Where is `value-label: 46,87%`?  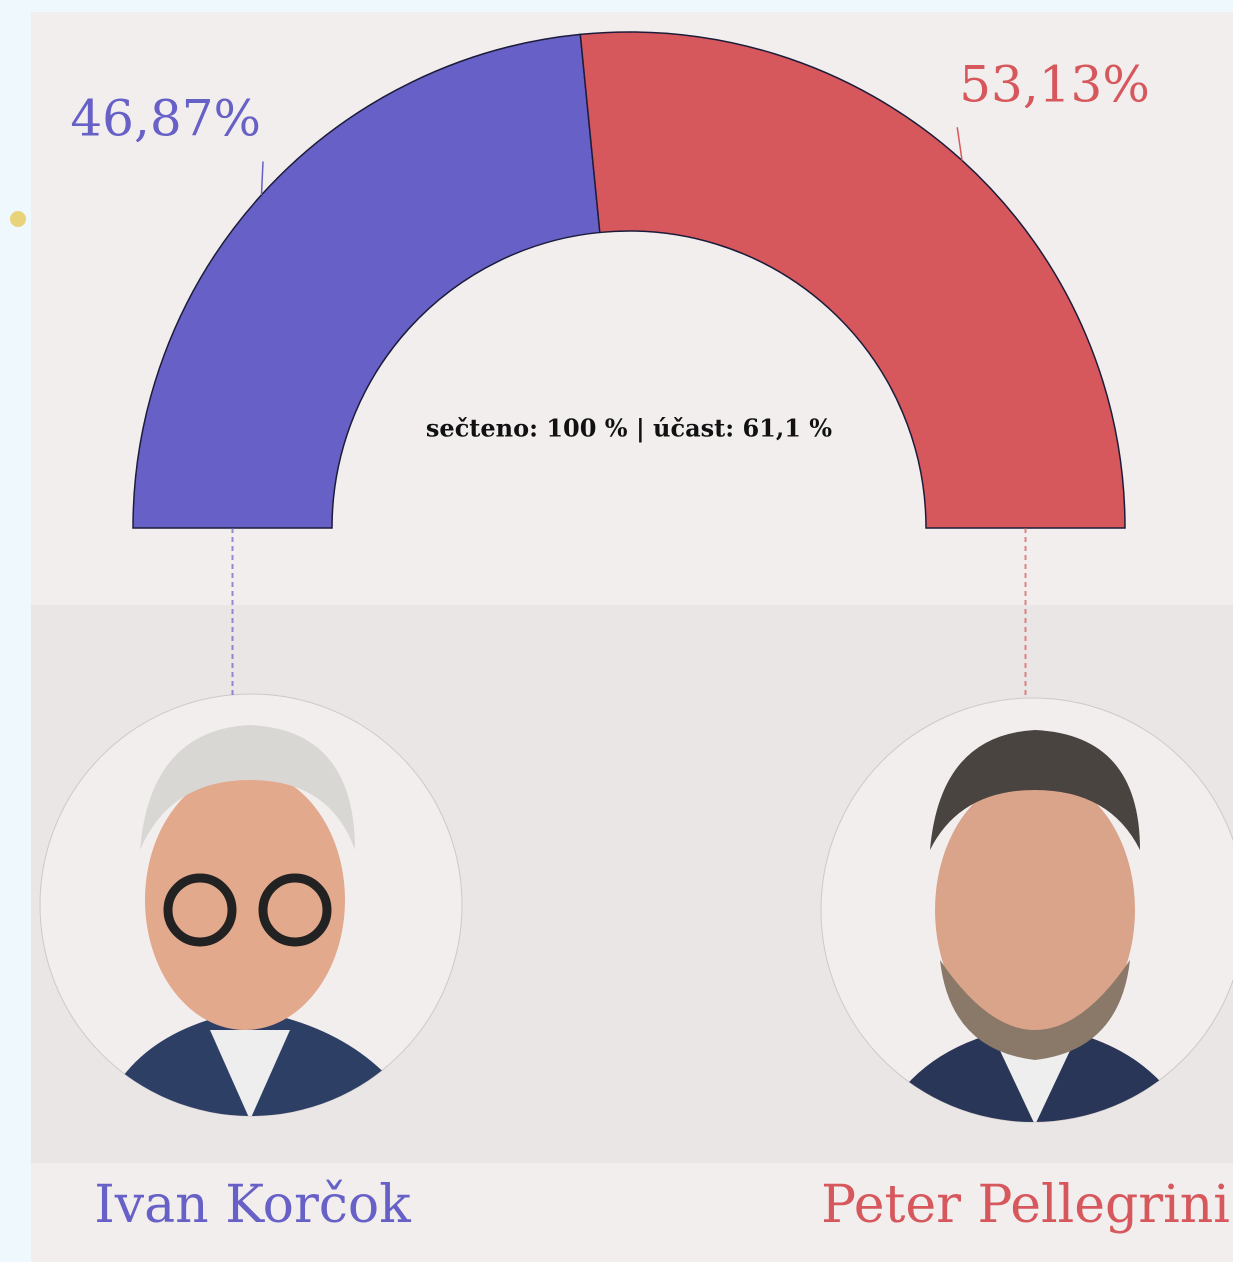 value-label: 46,87% is located at coordinates (165, 118).